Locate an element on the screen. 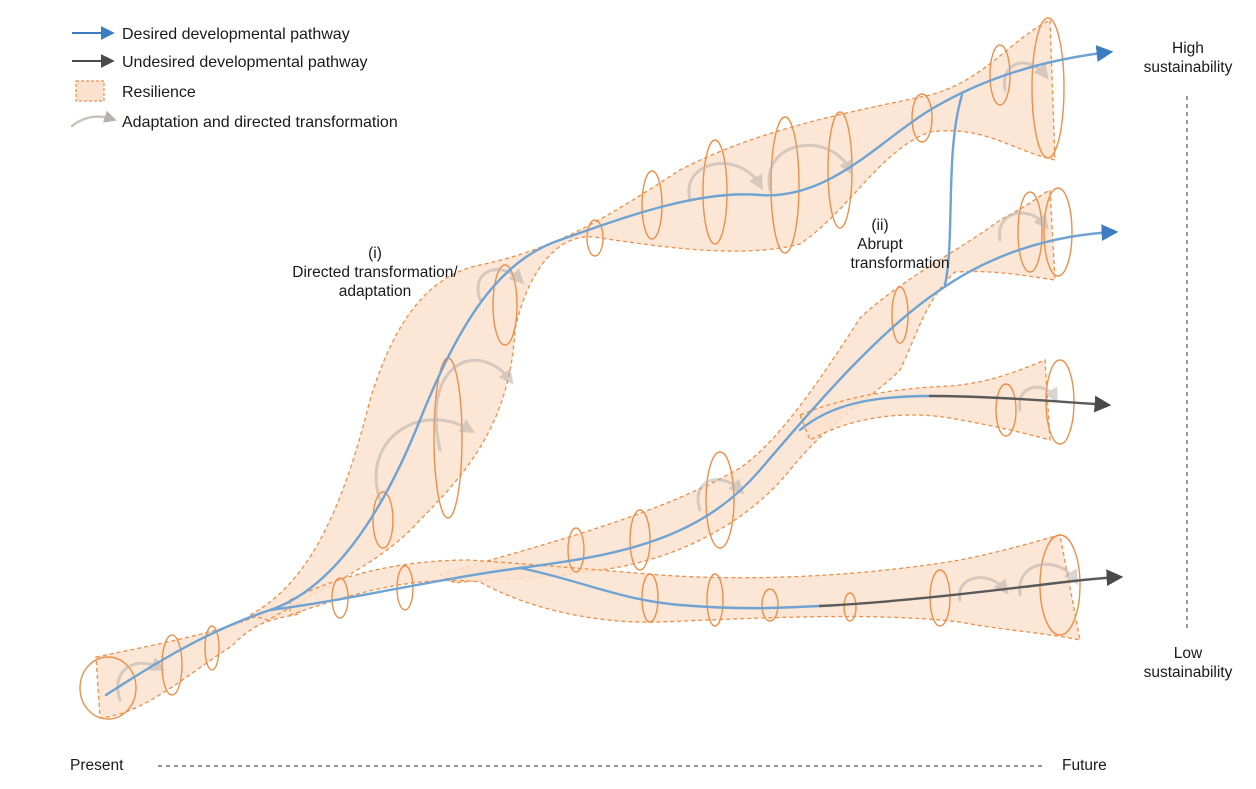 The width and height of the screenshot is (1256, 789). envelope-side-branch is located at coordinates (925, 400).